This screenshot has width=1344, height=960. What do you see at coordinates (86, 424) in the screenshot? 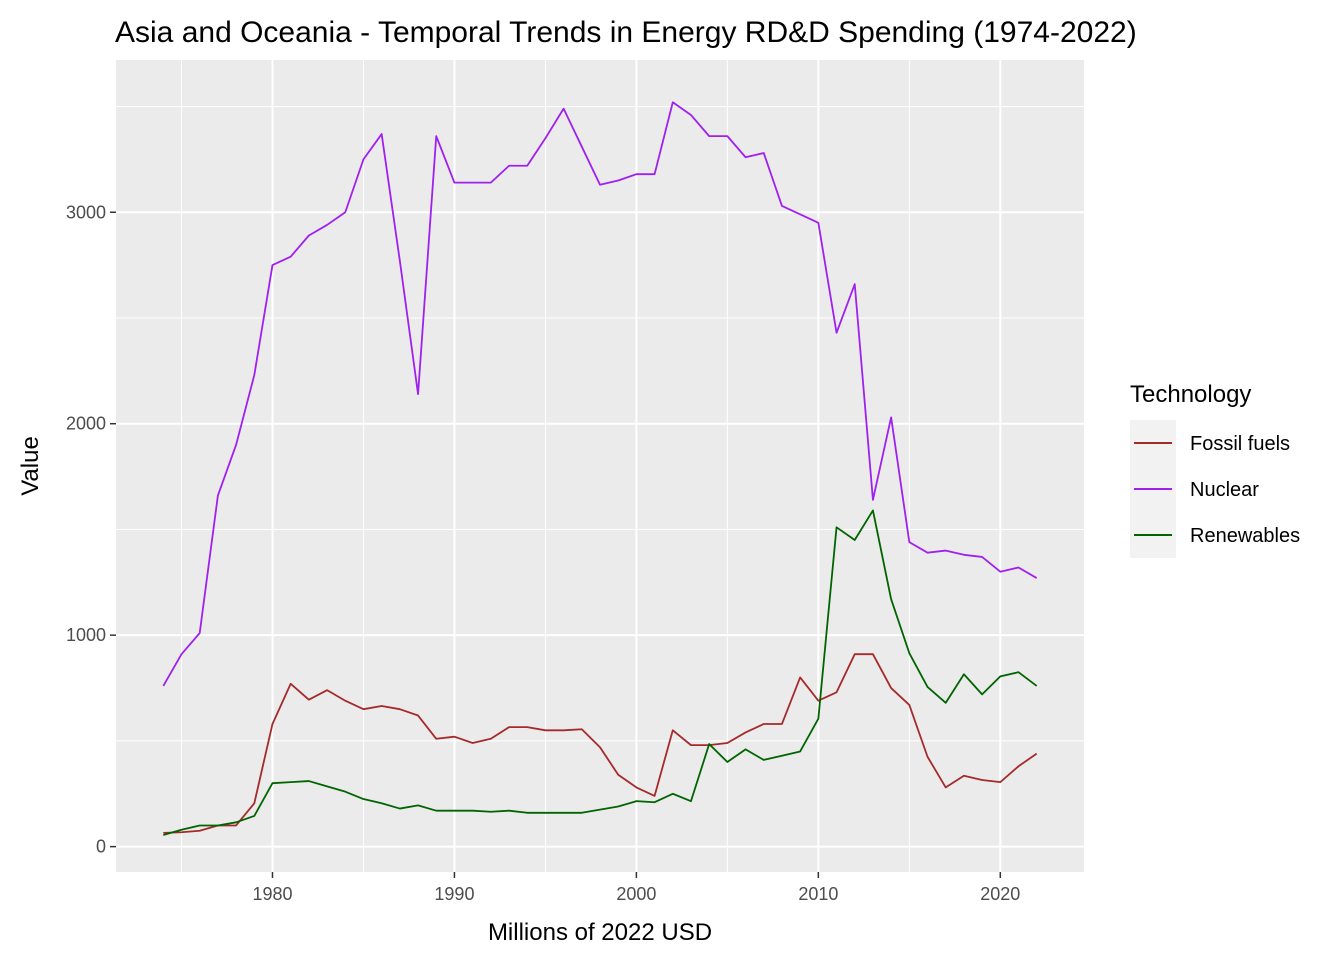
I see `y-tick-label: 2000` at bounding box center [86, 424].